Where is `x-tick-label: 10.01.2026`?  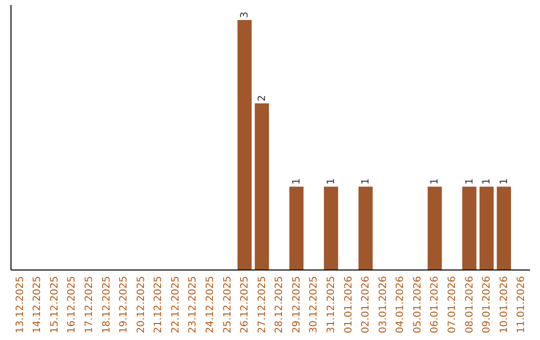
x-tick-label: 10.01.2026 is located at coordinates (504, 305).